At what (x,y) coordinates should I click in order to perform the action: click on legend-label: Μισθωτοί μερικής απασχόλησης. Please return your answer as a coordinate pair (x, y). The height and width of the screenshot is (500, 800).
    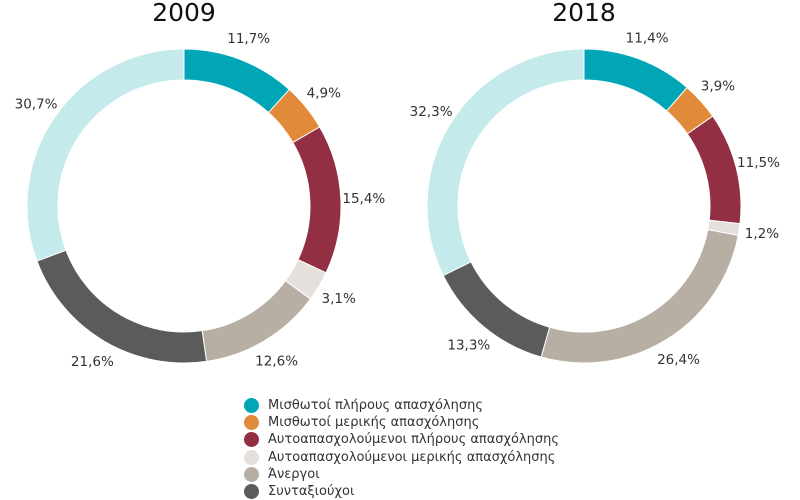
    Looking at the image, I should click on (374, 423).